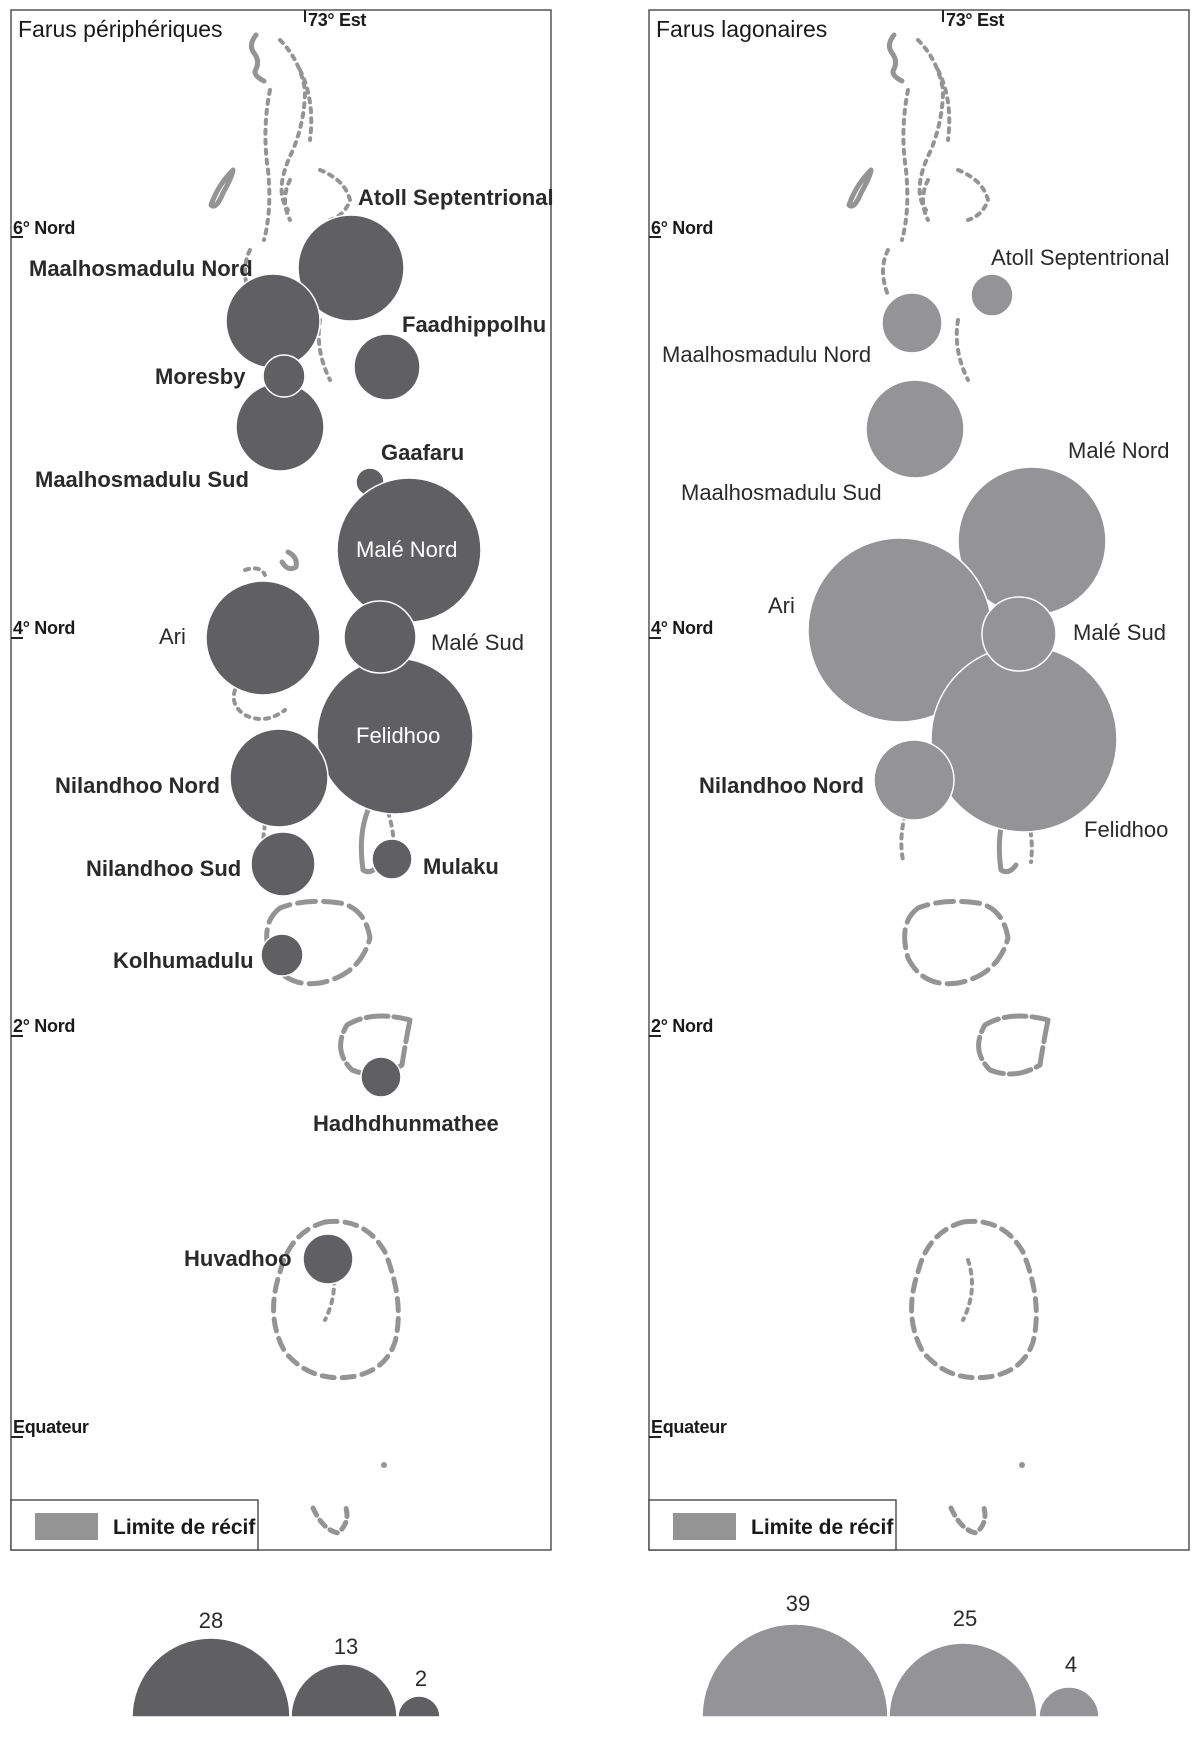 The height and width of the screenshot is (1742, 1200). Describe the element at coordinates (422, 452) in the screenshot. I see `atoll-label: Gaafaru` at that location.